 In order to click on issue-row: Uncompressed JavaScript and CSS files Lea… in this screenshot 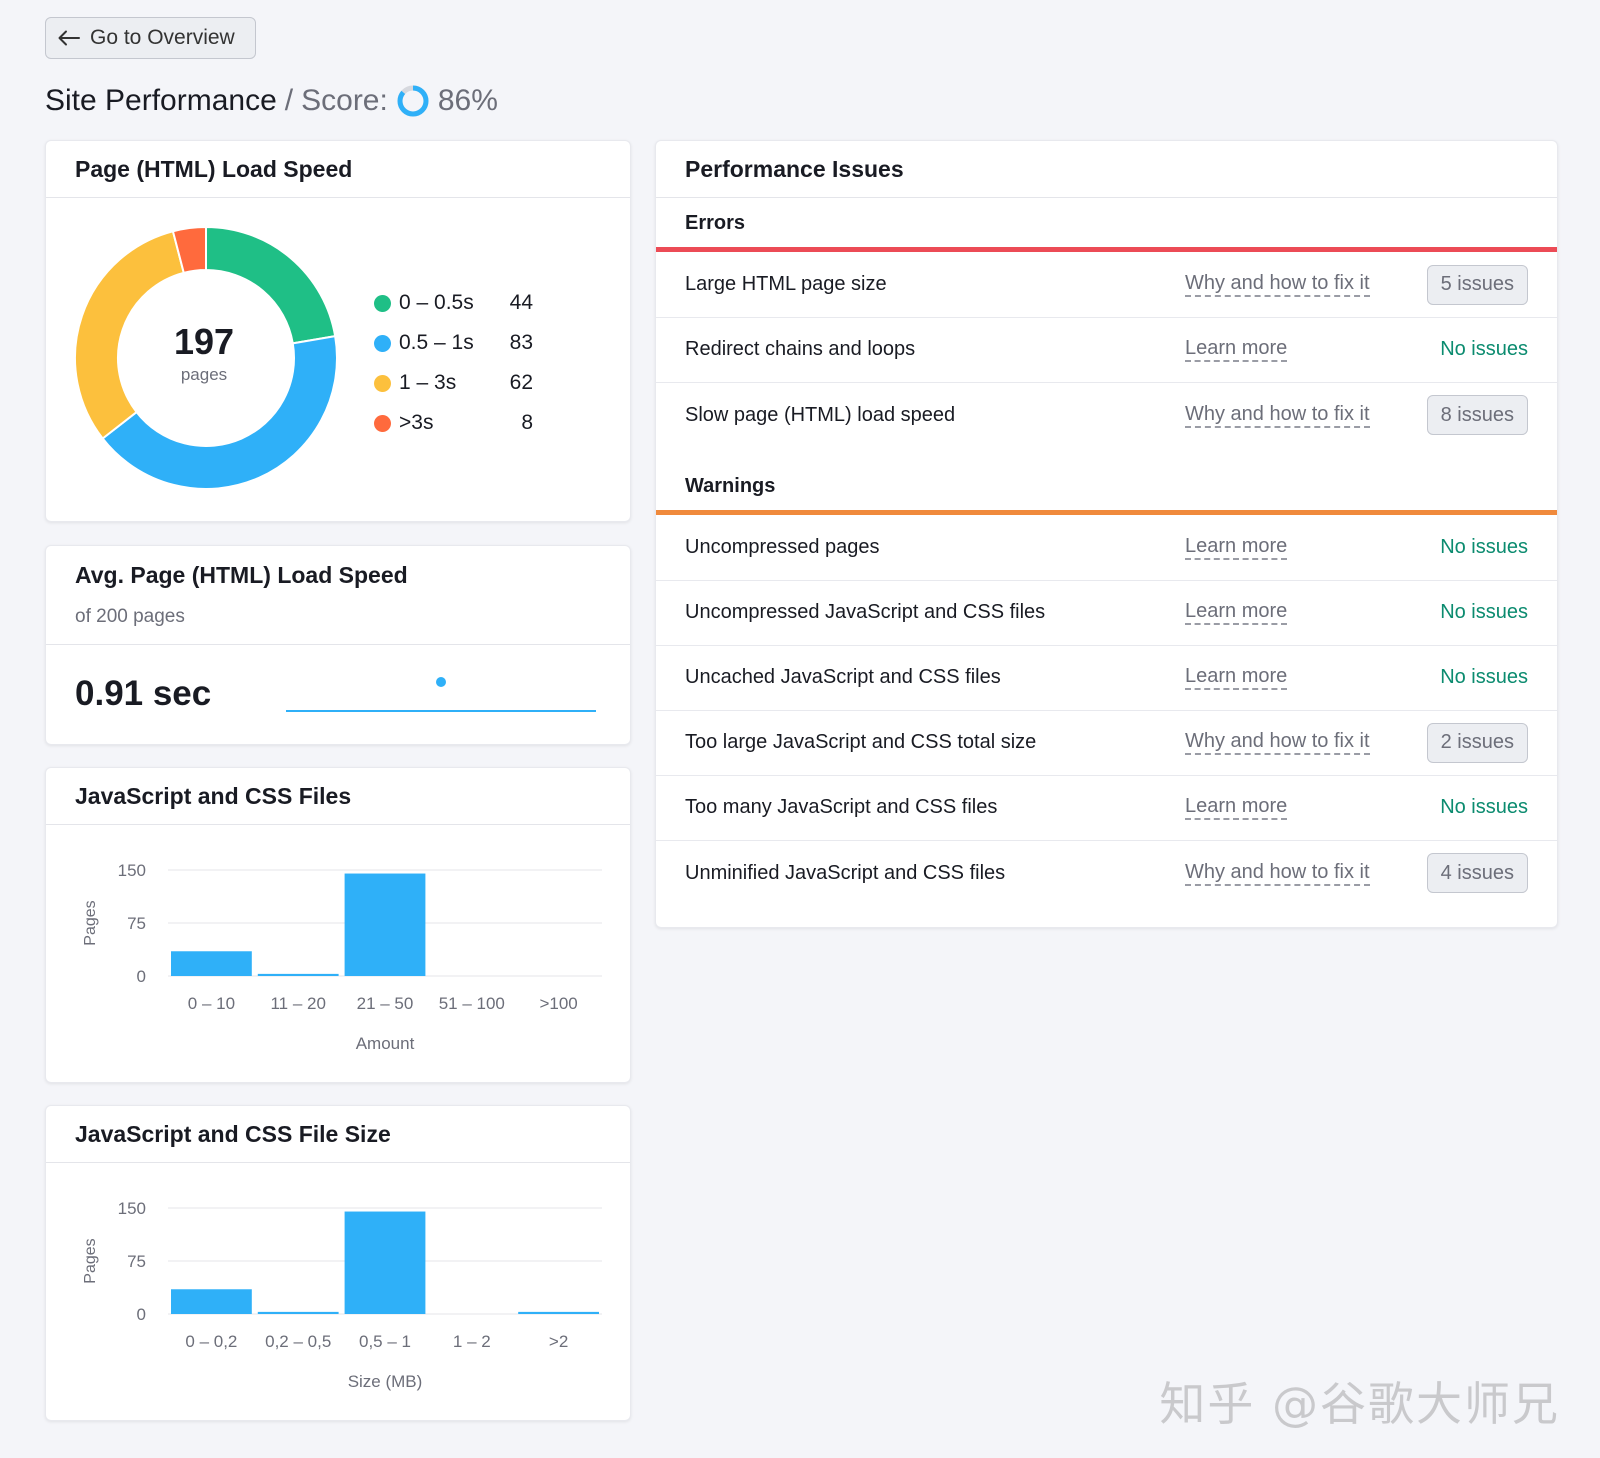, I will do `click(1106, 613)`.